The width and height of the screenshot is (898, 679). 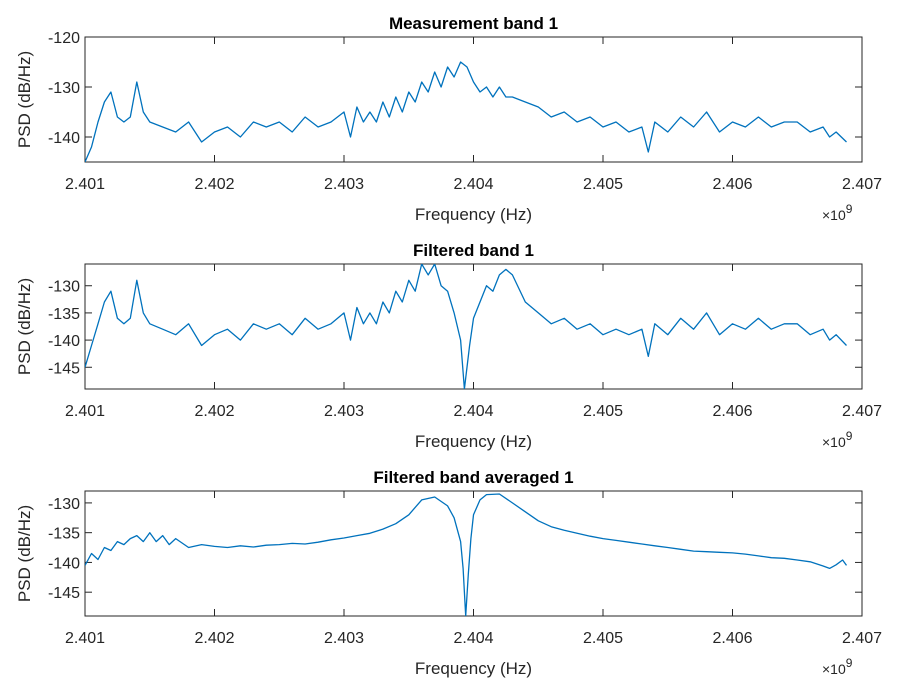 What do you see at coordinates (473, 477) in the screenshot?
I see `chart-title: Filtered band averaged 1` at bounding box center [473, 477].